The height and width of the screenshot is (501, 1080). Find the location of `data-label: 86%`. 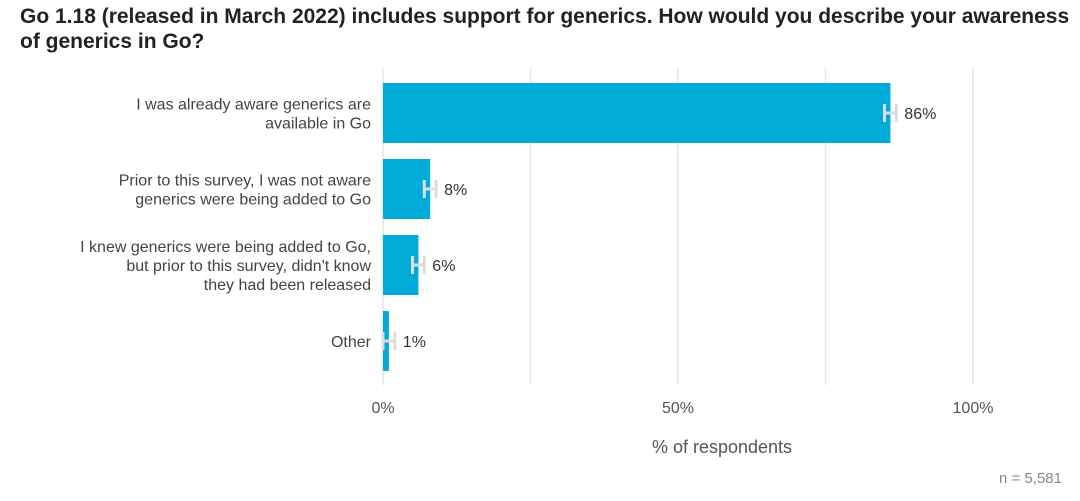

data-label: 86% is located at coordinates (920, 114).